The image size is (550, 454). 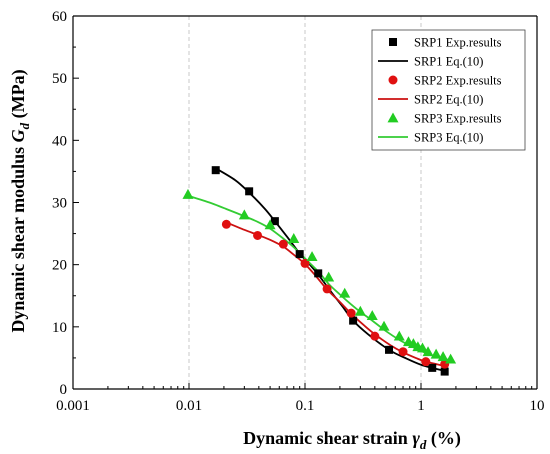 I want to click on y-tick-label-4: 40, so click(x=59, y=141).